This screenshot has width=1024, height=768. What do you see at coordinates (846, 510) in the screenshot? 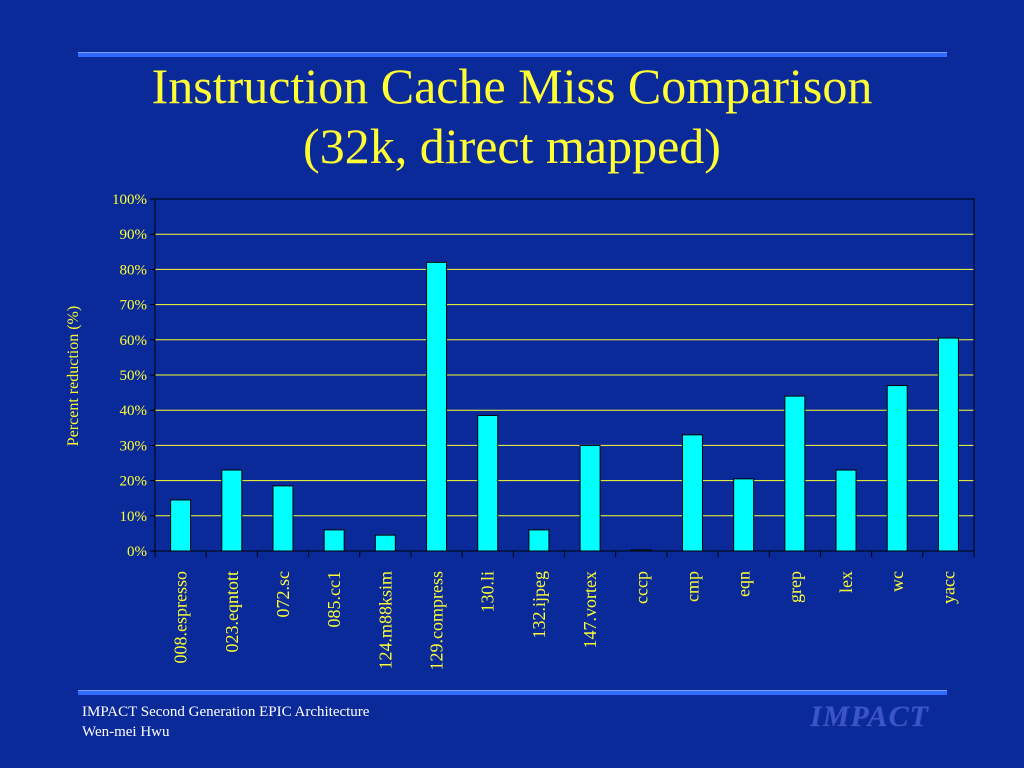
I see `bar-lex` at bounding box center [846, 510].